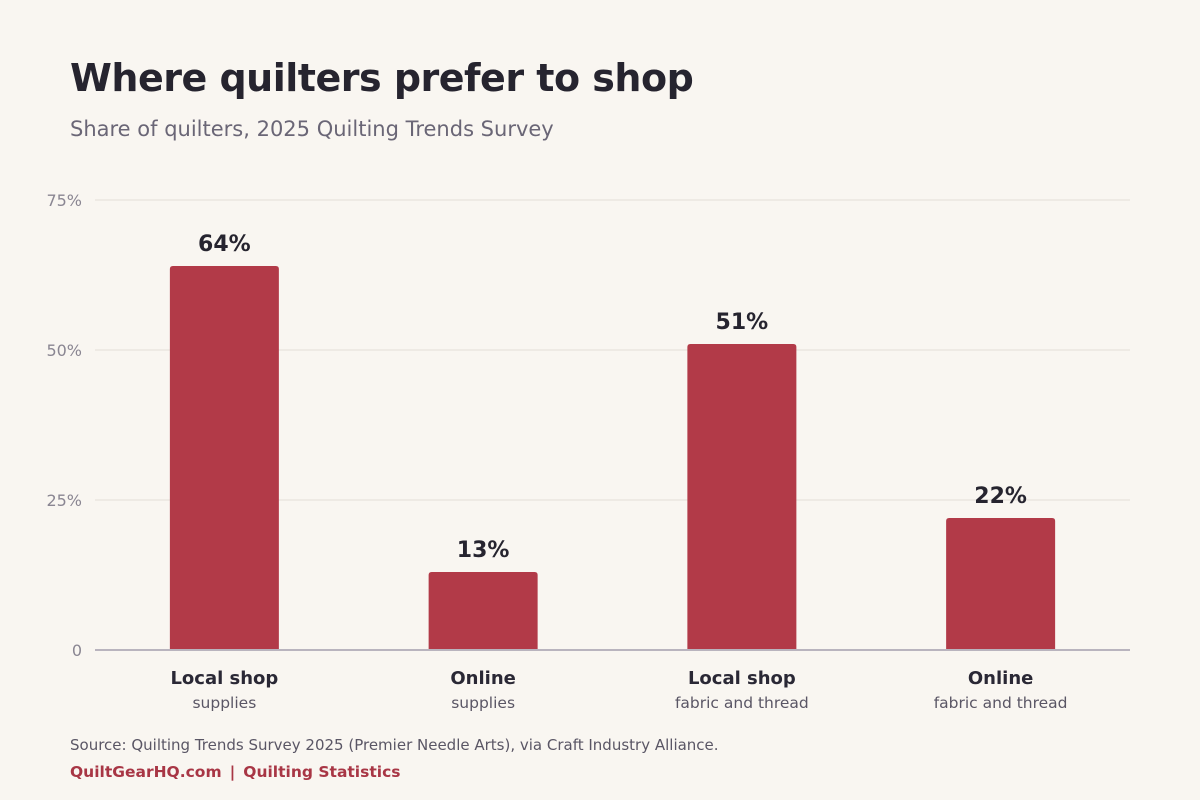 This screenshot has width=1200, height=800. I want to click on y-tick-label: 50%, so click(64, 350).